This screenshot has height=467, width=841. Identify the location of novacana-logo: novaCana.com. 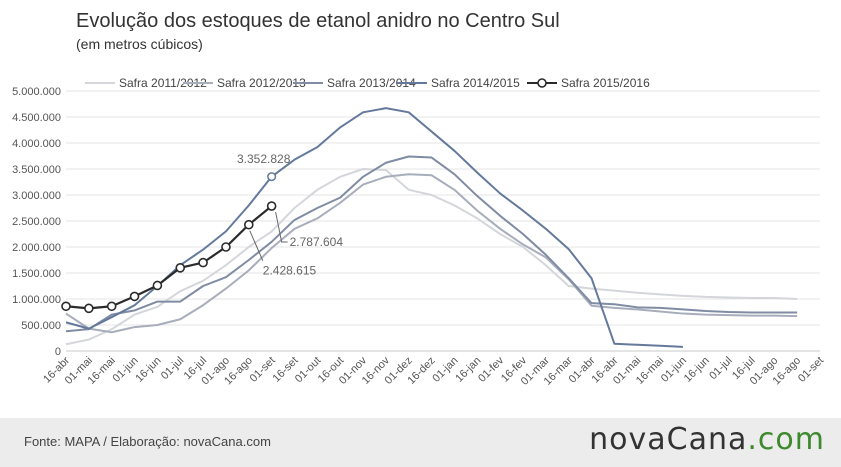
(707, 439).